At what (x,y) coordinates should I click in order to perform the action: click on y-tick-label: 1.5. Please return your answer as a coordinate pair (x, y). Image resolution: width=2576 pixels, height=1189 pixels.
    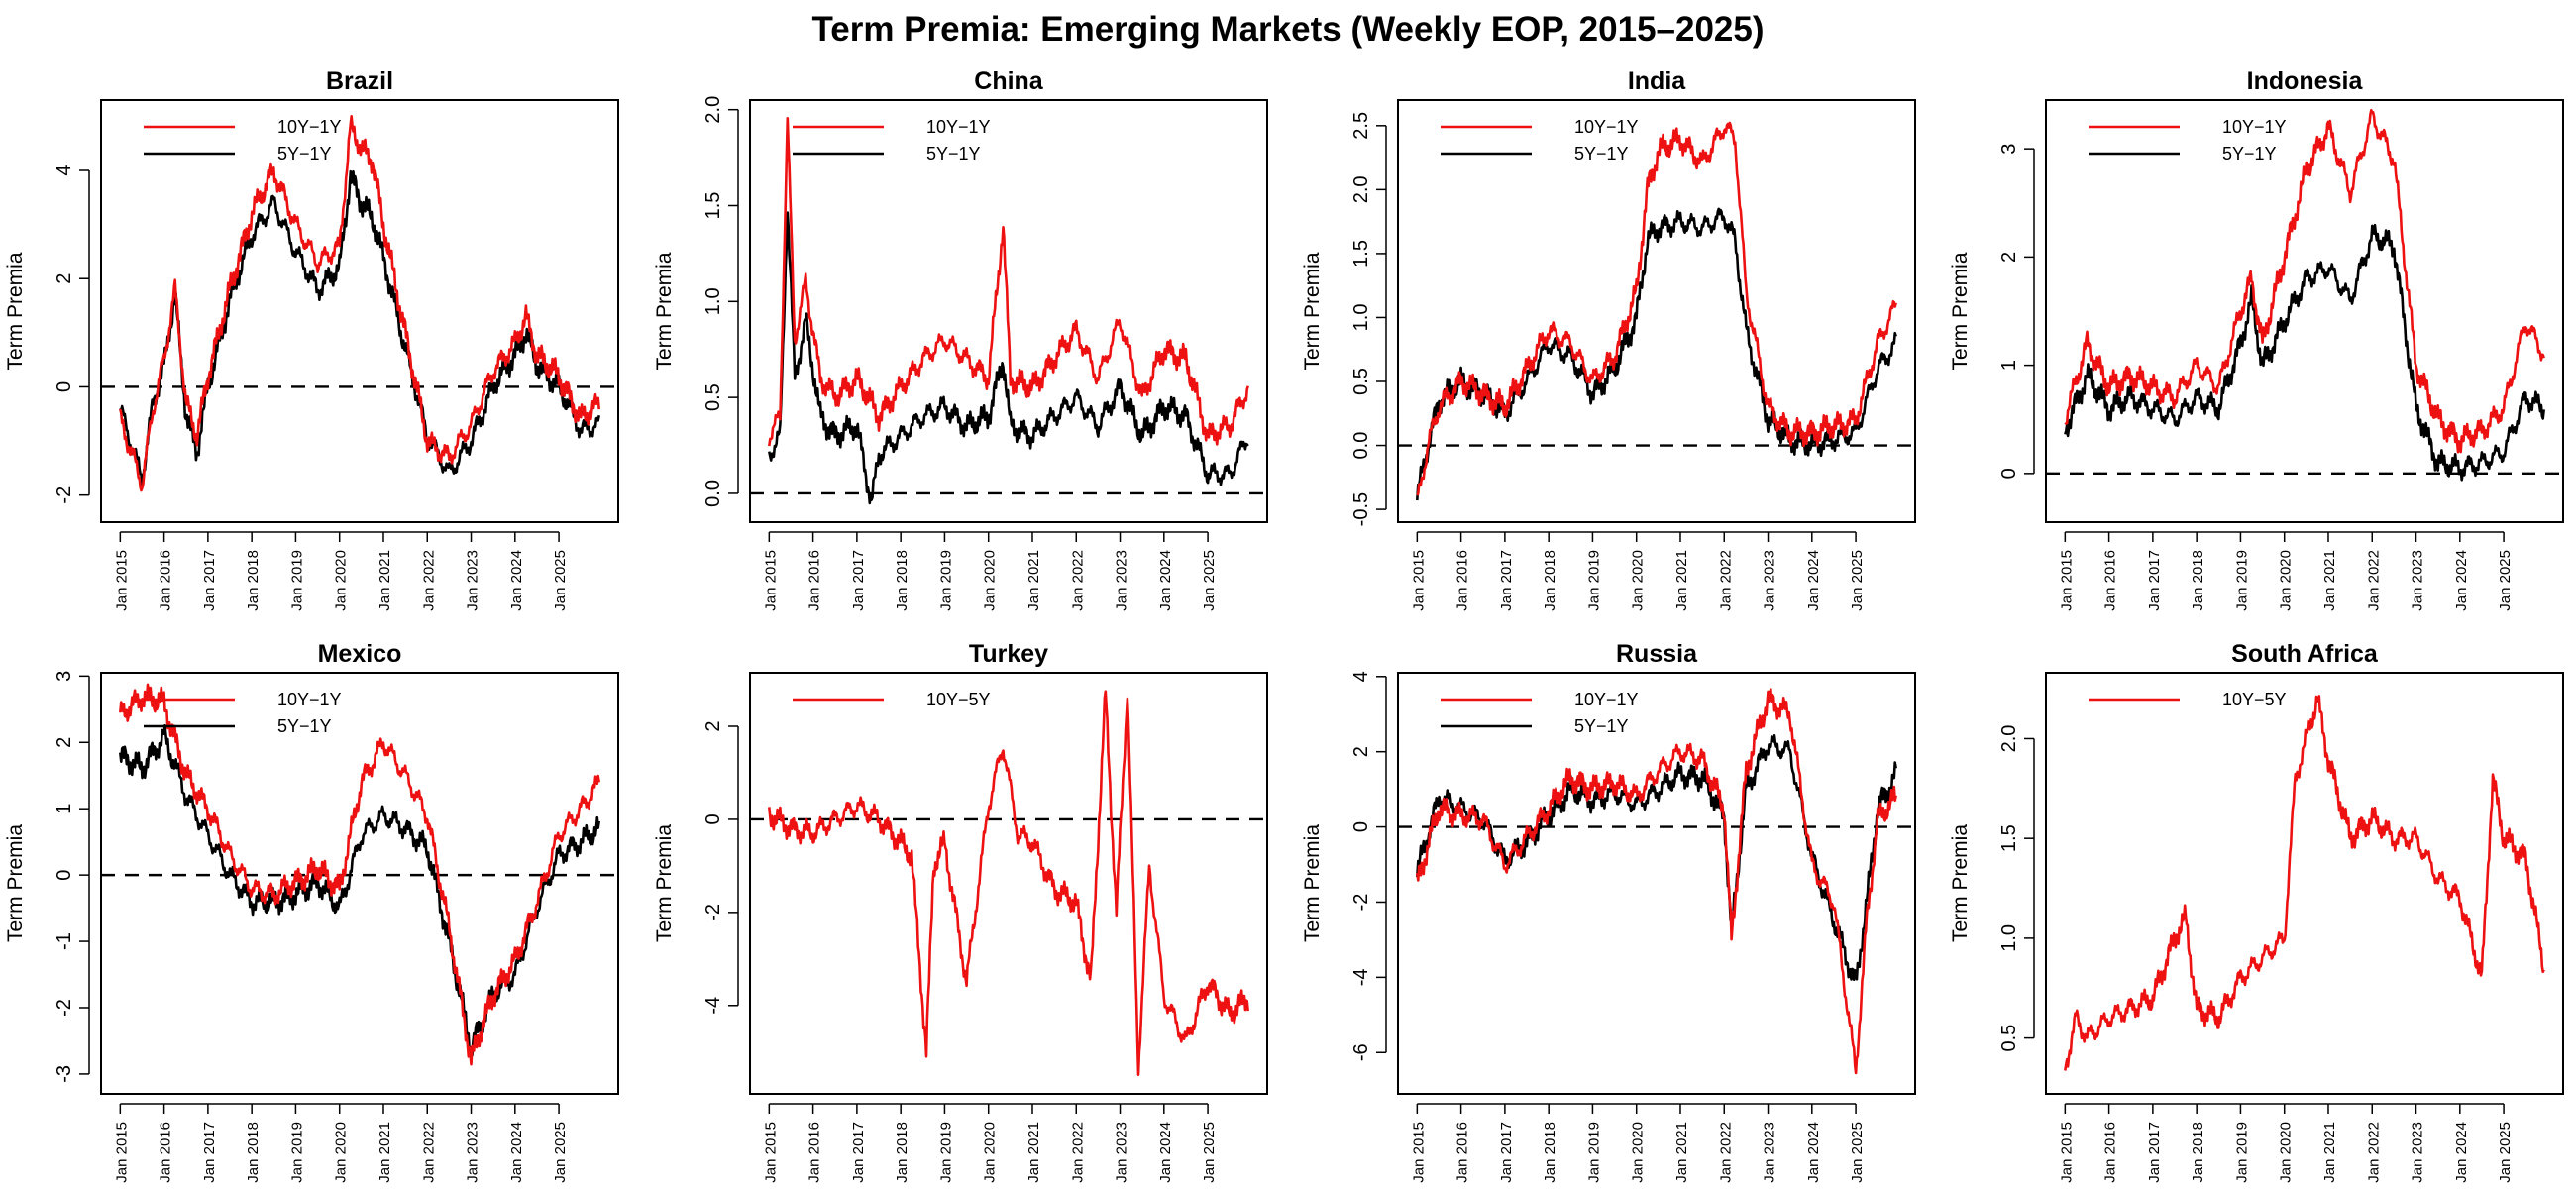
    Looking at the image, I should click on (1361, 254).